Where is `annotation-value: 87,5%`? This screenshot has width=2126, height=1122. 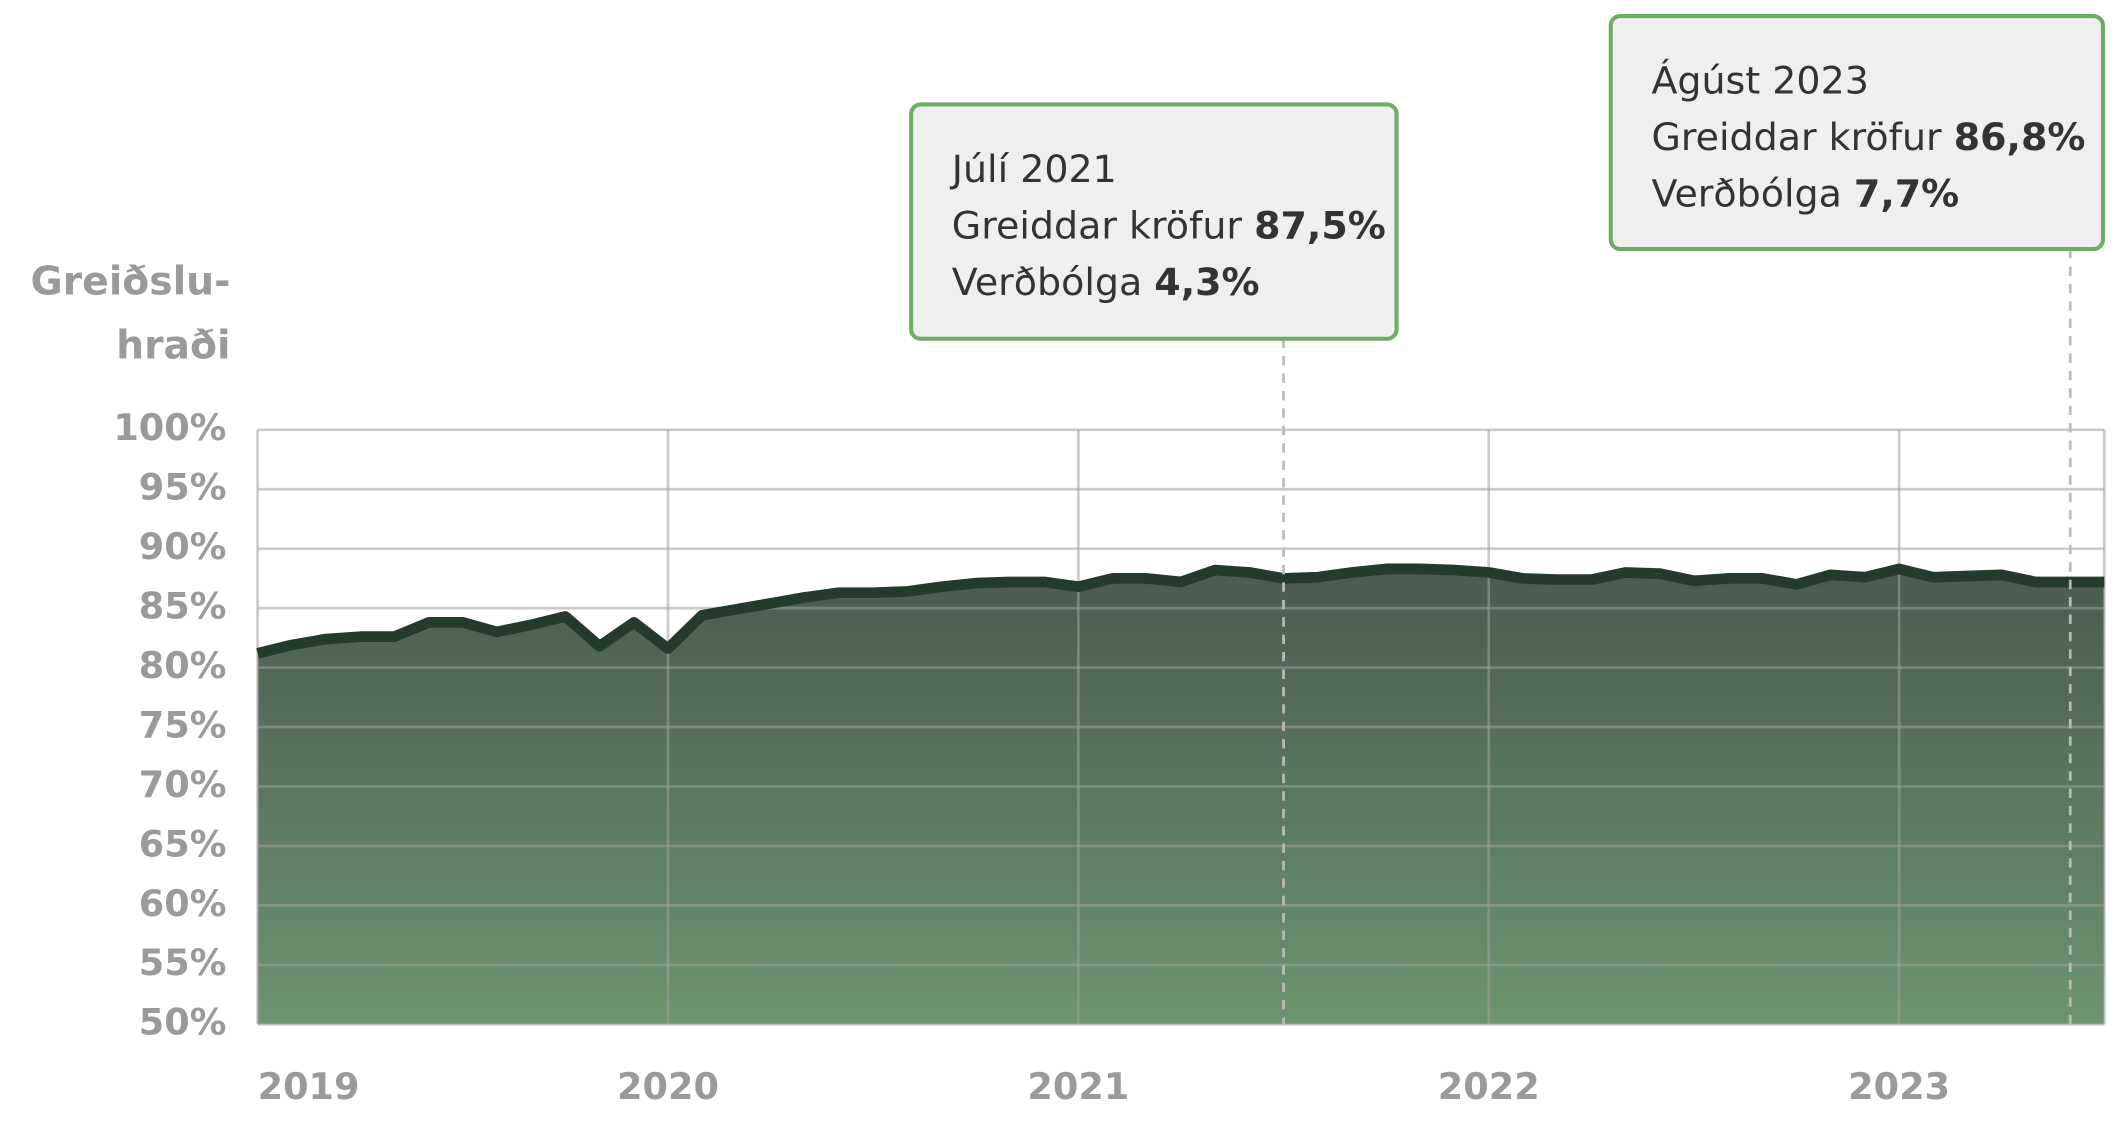 annotation-value: 87,5% is located at coordinates (1320, 225).